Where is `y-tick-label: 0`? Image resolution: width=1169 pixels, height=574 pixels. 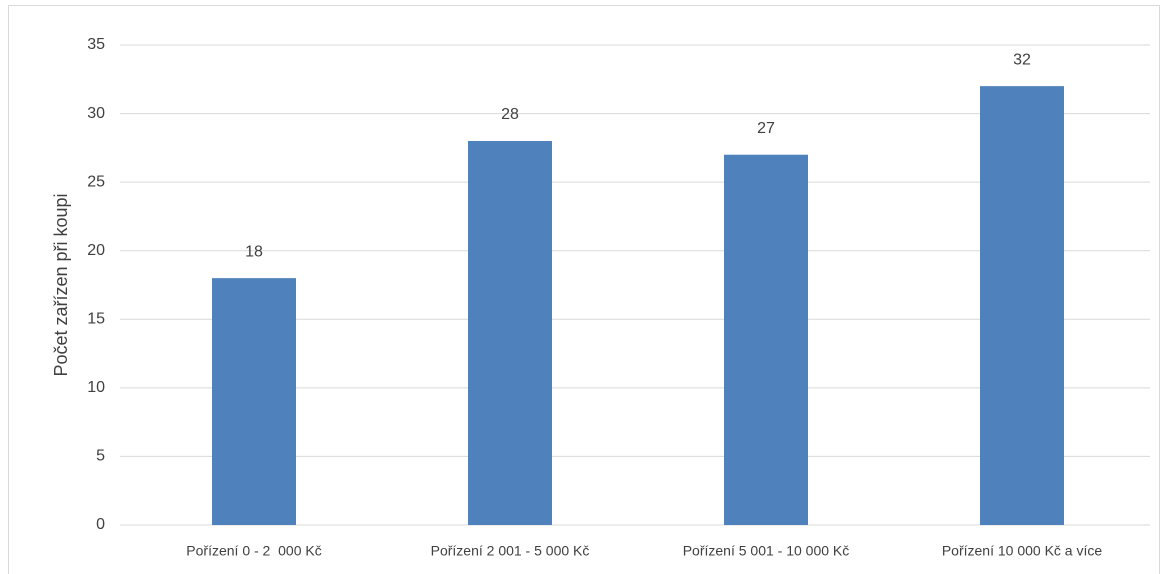 y-tick-label: 0 is located at coordinates (100, 524).